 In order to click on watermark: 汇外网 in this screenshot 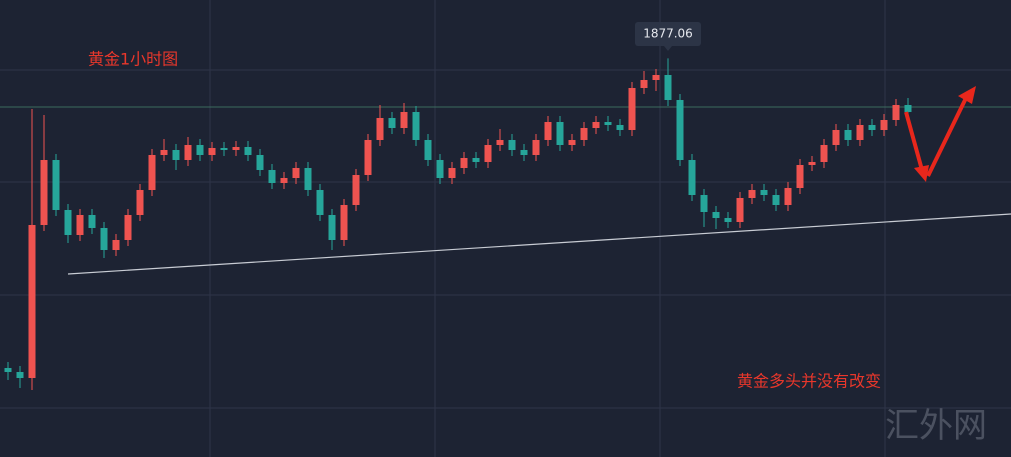, I will do `click(936, 426)`.